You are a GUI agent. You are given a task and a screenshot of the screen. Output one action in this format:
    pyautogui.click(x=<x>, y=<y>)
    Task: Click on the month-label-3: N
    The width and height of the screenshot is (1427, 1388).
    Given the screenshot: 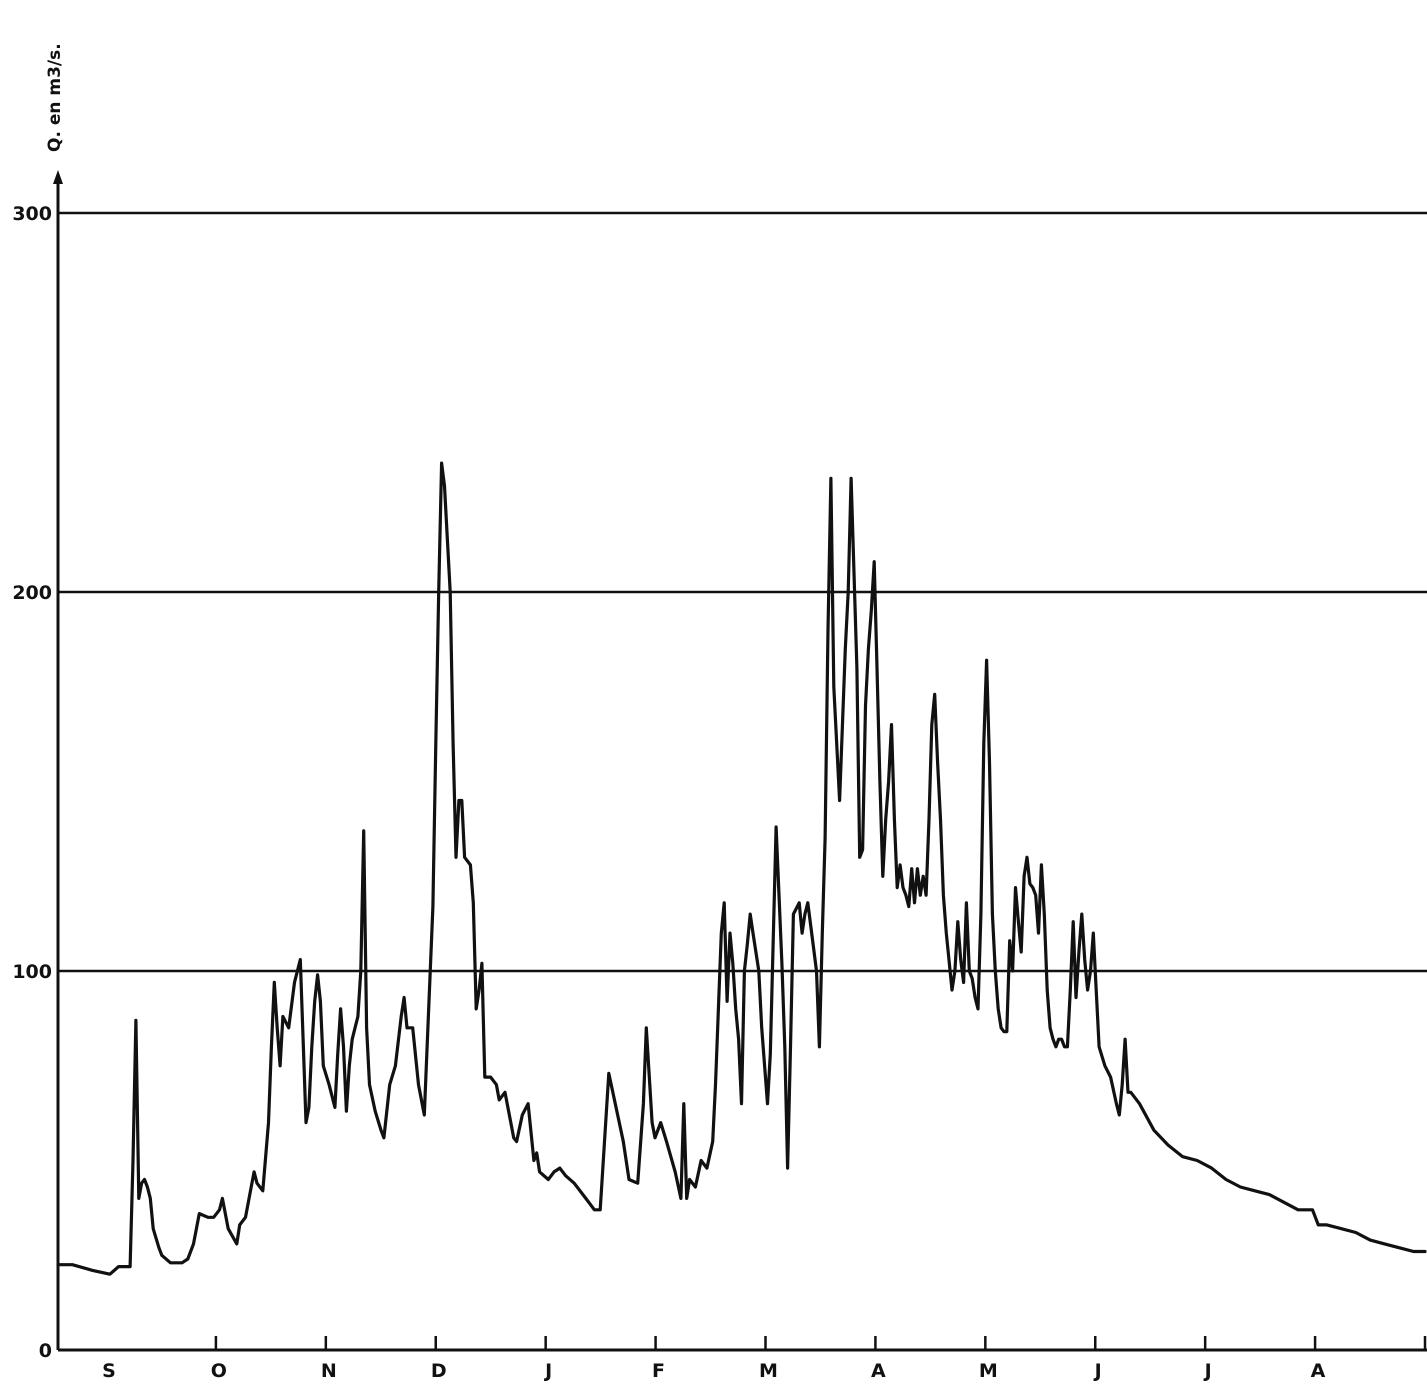 What is the action you would take?
    pyautogui.click(x=329, y=1371)
    